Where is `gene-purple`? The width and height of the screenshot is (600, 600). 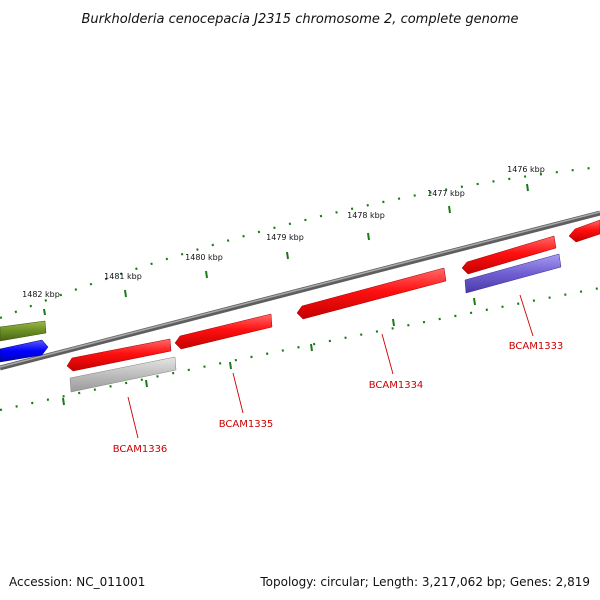 gene-purple is located at coordinates (513, 273).